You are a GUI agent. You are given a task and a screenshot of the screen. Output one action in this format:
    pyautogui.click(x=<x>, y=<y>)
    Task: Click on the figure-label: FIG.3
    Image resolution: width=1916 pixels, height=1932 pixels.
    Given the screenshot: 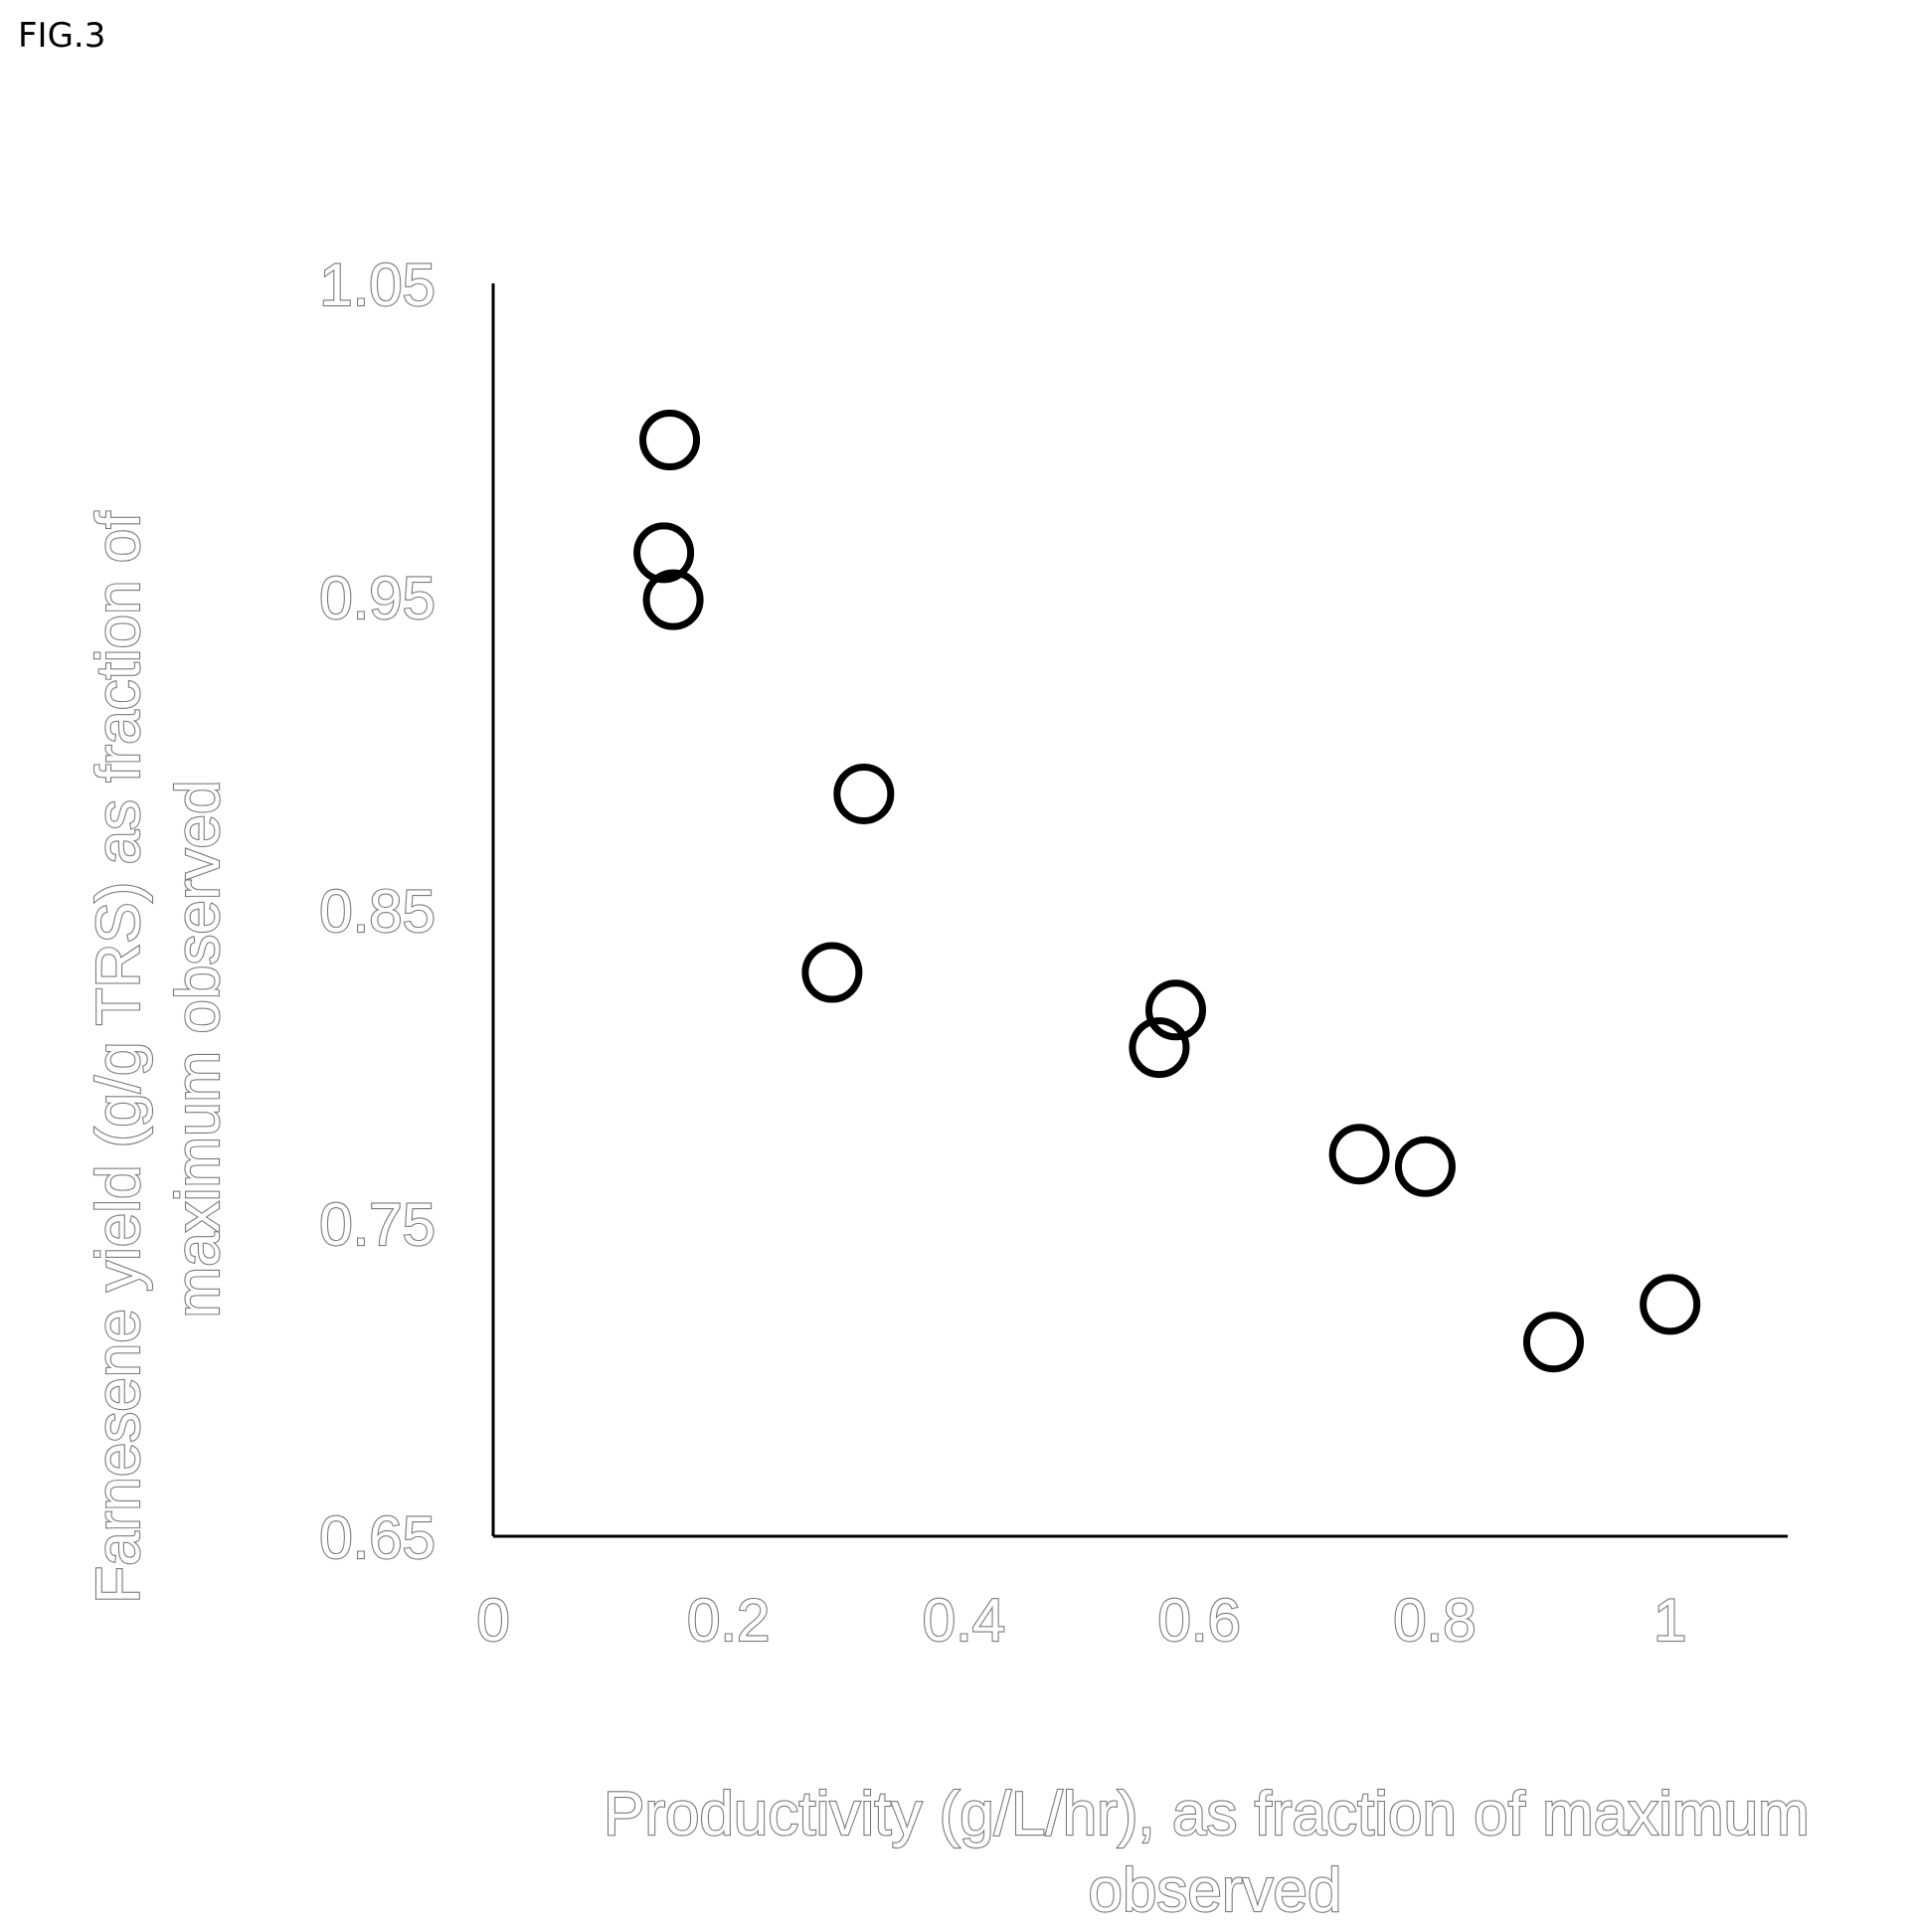 What is the action you would take?
    pyautogui.click(x=62, y=36)
    